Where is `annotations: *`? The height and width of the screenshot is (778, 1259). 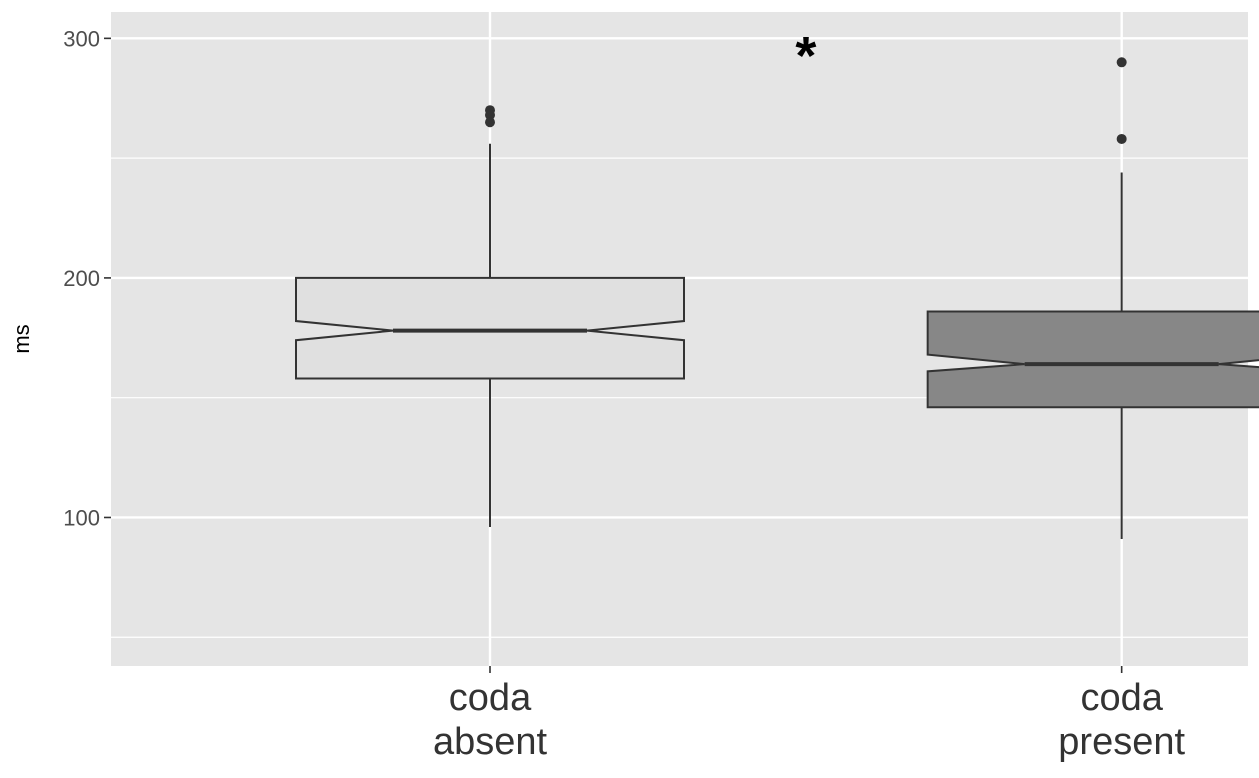
annotations: * is located at coordinates (805, 56).